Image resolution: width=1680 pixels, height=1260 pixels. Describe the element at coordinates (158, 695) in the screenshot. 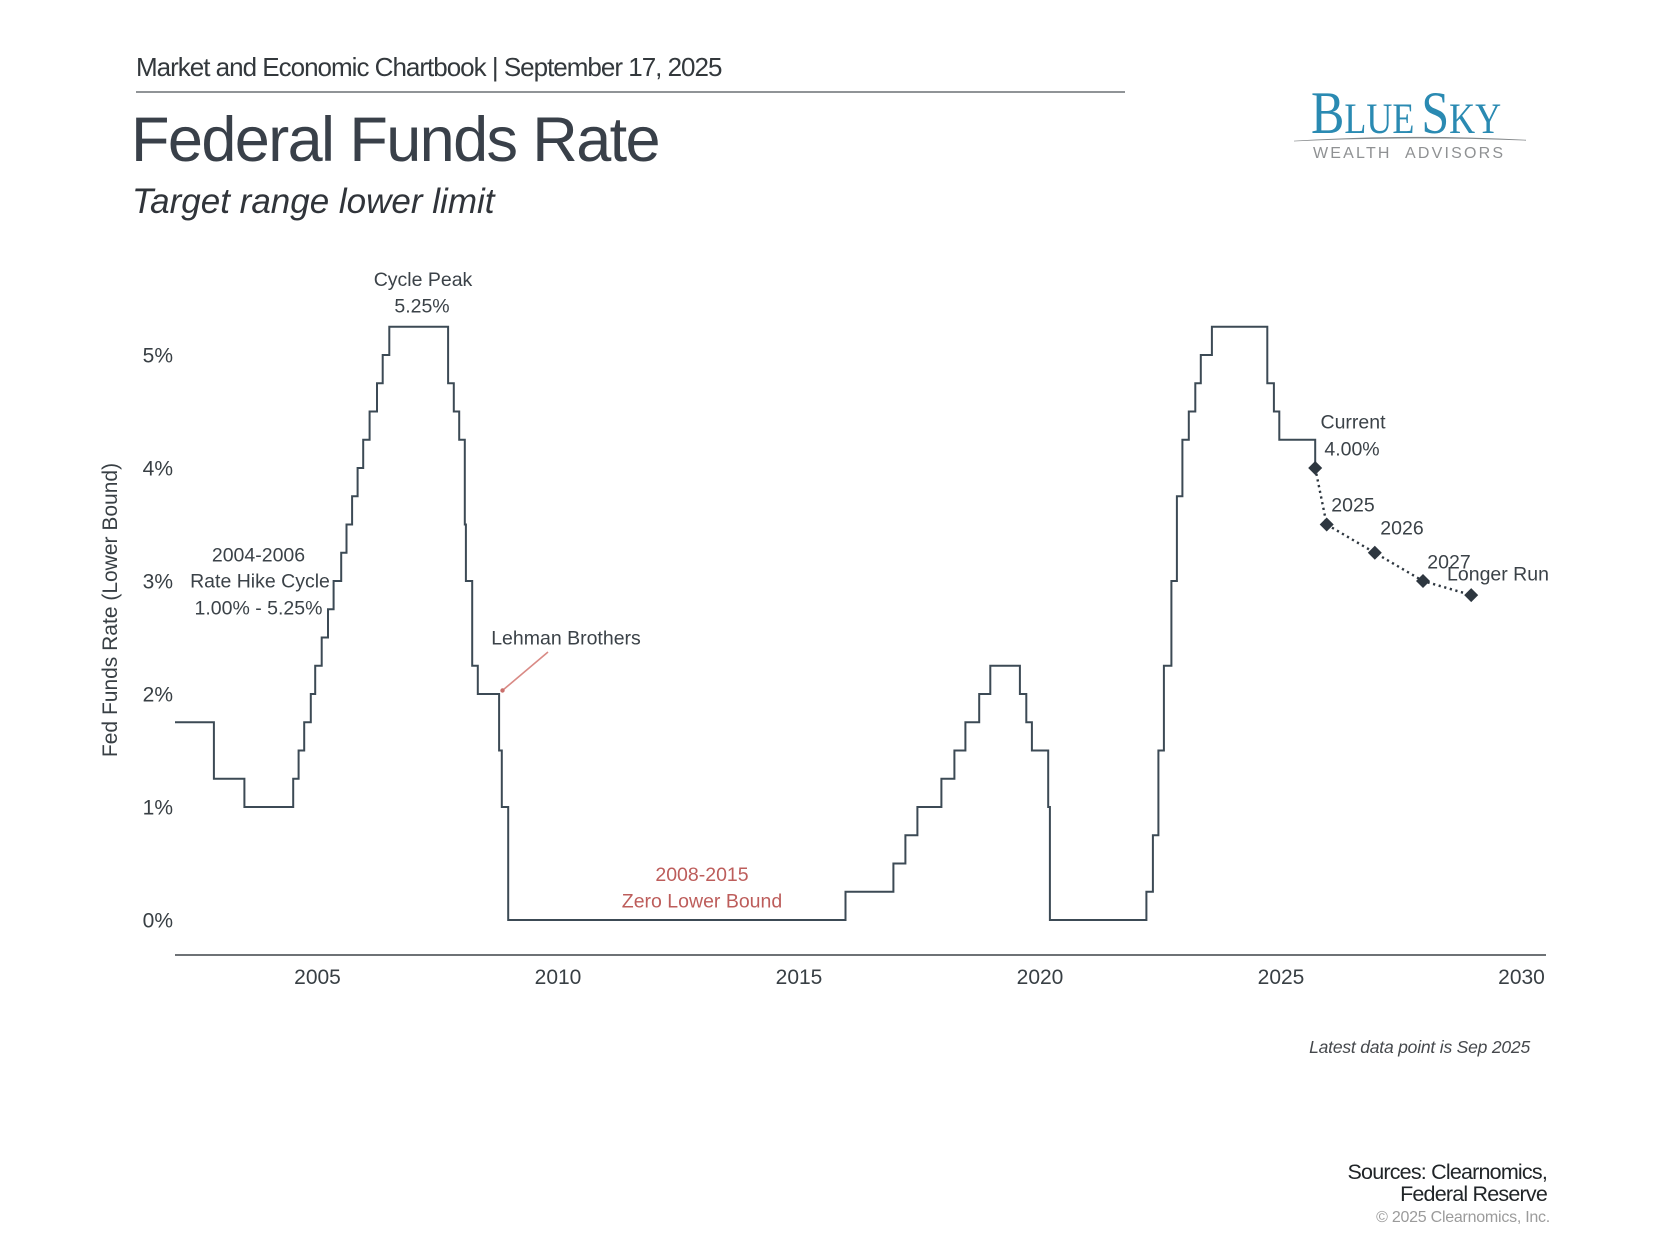

I see `svg-text: 2%` at that location.